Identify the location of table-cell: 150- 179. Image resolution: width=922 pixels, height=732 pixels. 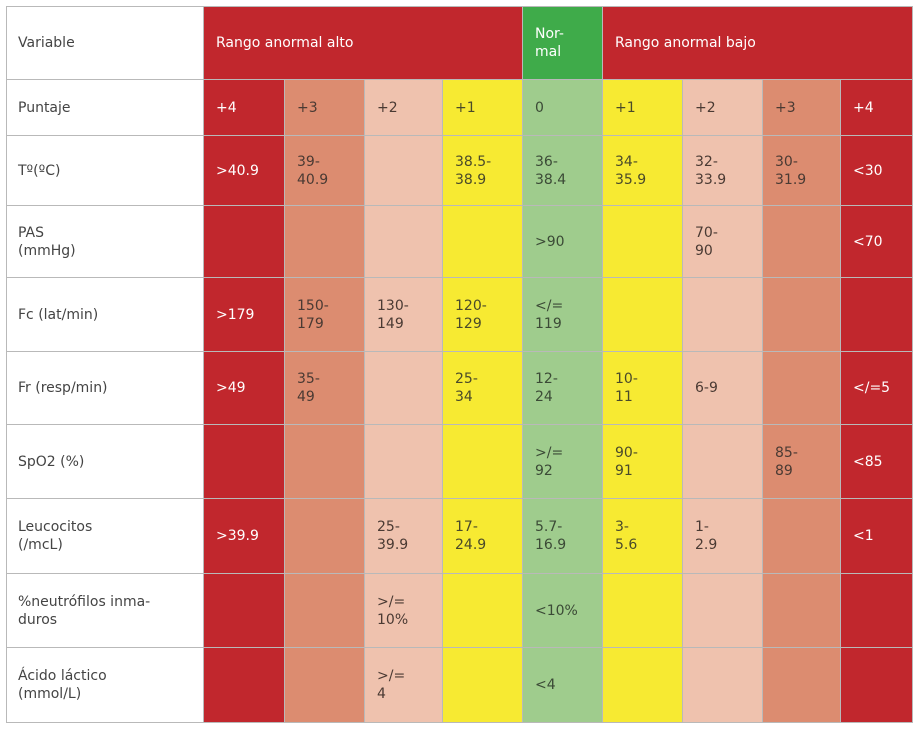
(325, 315).